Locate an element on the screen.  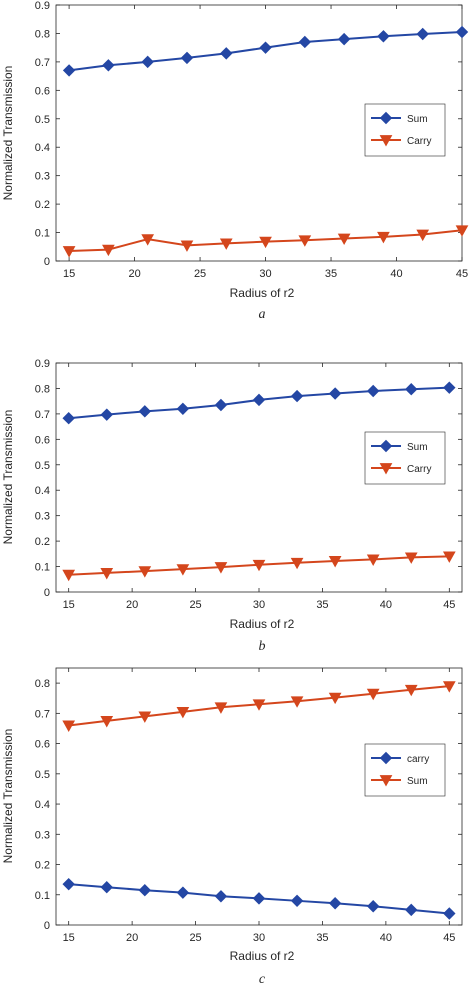
legend-label: Carry is located at coordinates (419, 469).